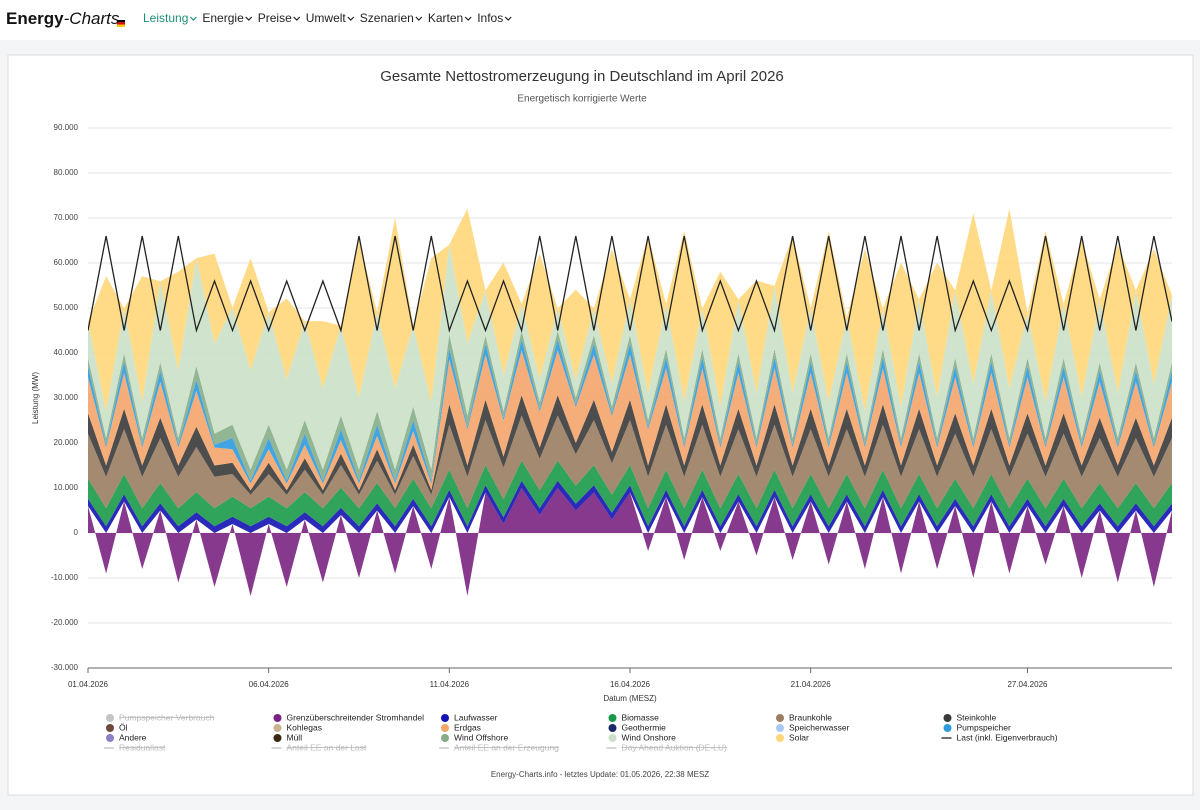 Image resolution: width=1200 pixels, height=810 pixels. What do you see at coordinates (630, 284) in the screenshot?
I see `line` at bounding box center [630, 284].